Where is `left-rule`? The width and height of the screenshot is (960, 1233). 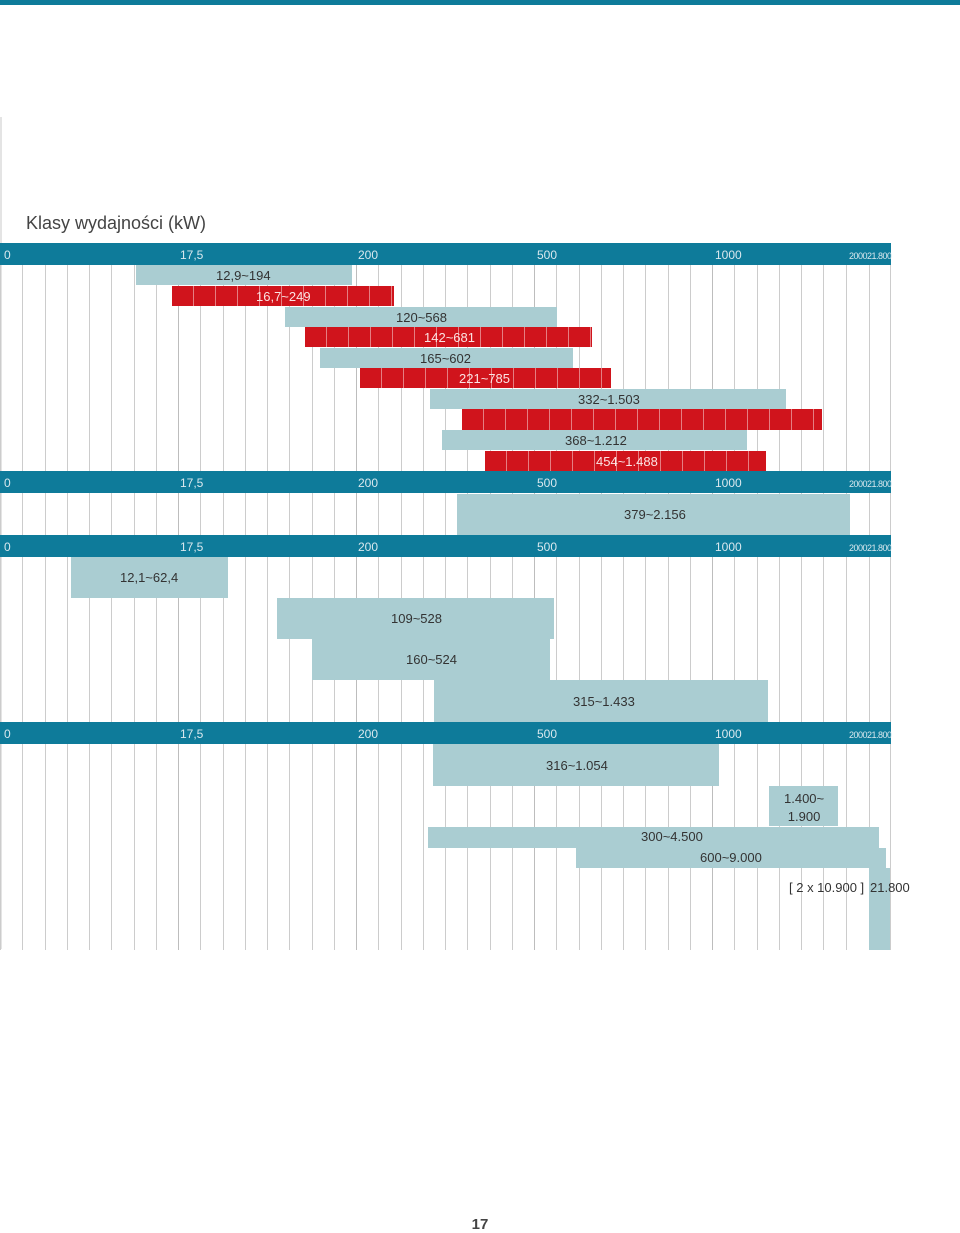
left-rule is located at coordinates (1, 533).